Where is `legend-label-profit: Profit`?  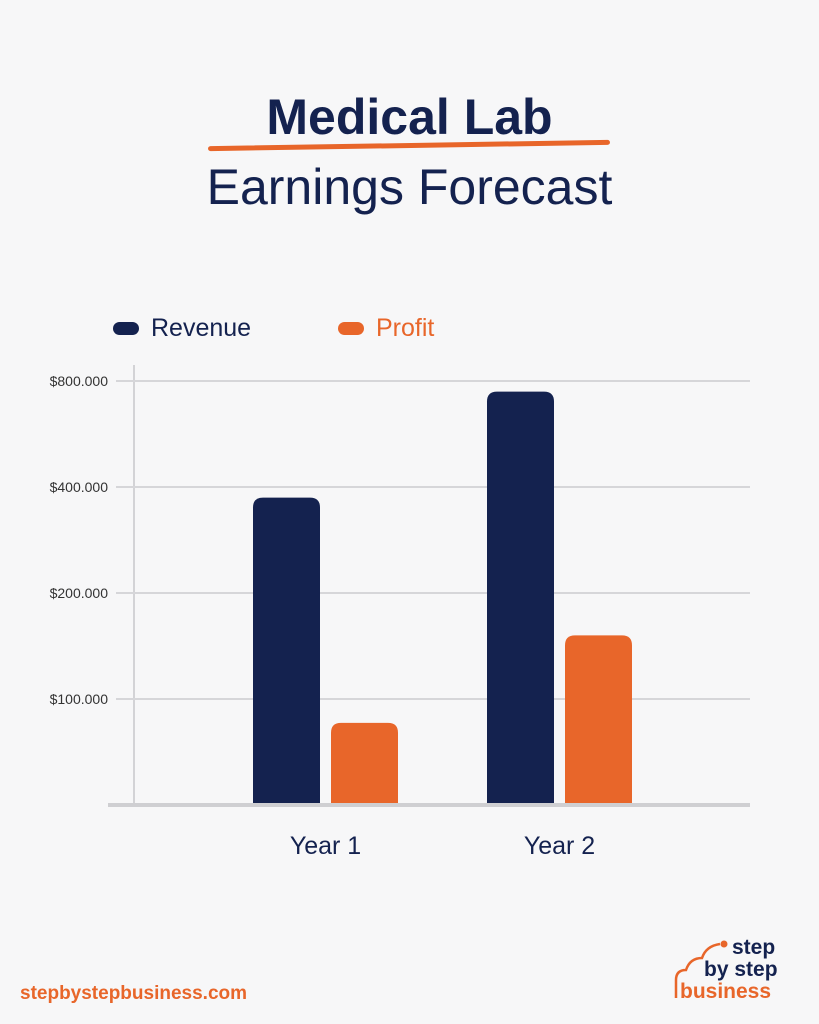 legend-label-profit: Profit is located at coordinates (405, 328).